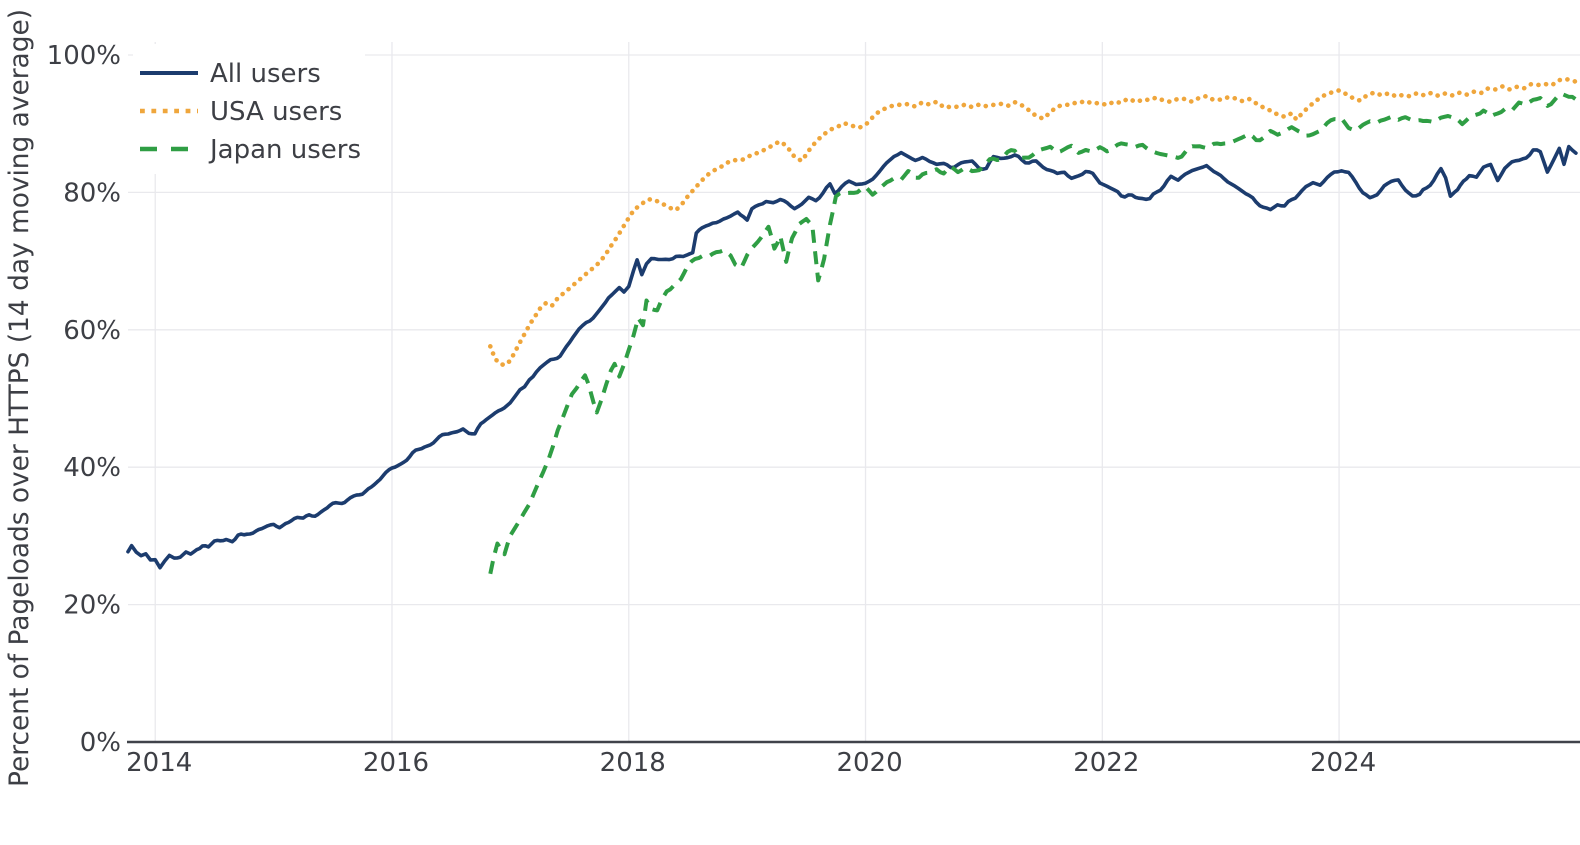 The image size is (1580, 845). Describe the element at coordinates (1343, 763) in the screenshot. I see `x-tick-label-2024: 2024` at that location.